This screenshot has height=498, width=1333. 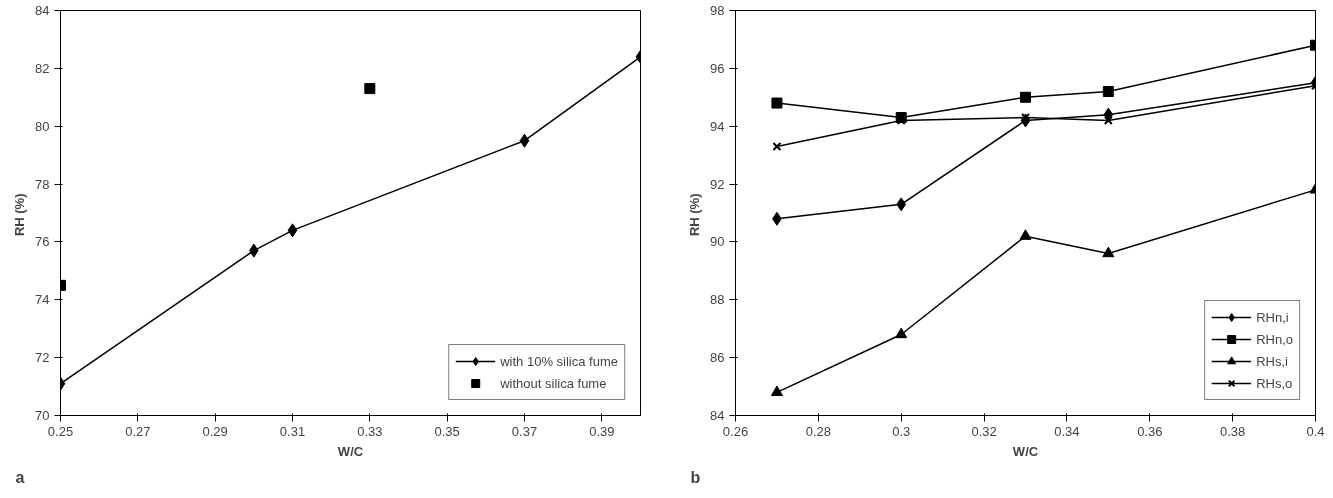 What do you see at coordinates (717, 300) in the screenshot?
I see `y-tick-label: 88` at bounding box center [717, 300].